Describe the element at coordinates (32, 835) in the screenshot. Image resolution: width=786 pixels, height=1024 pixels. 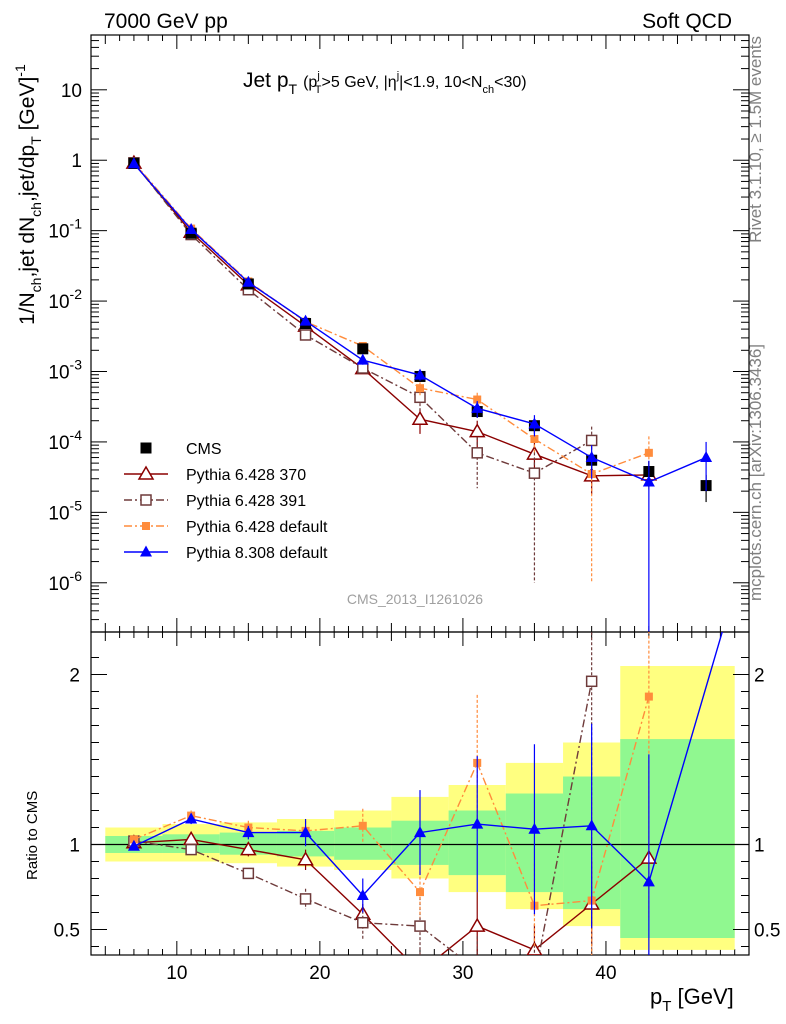
I see `ratio-ylabel: Ratio to CMS` at that location.